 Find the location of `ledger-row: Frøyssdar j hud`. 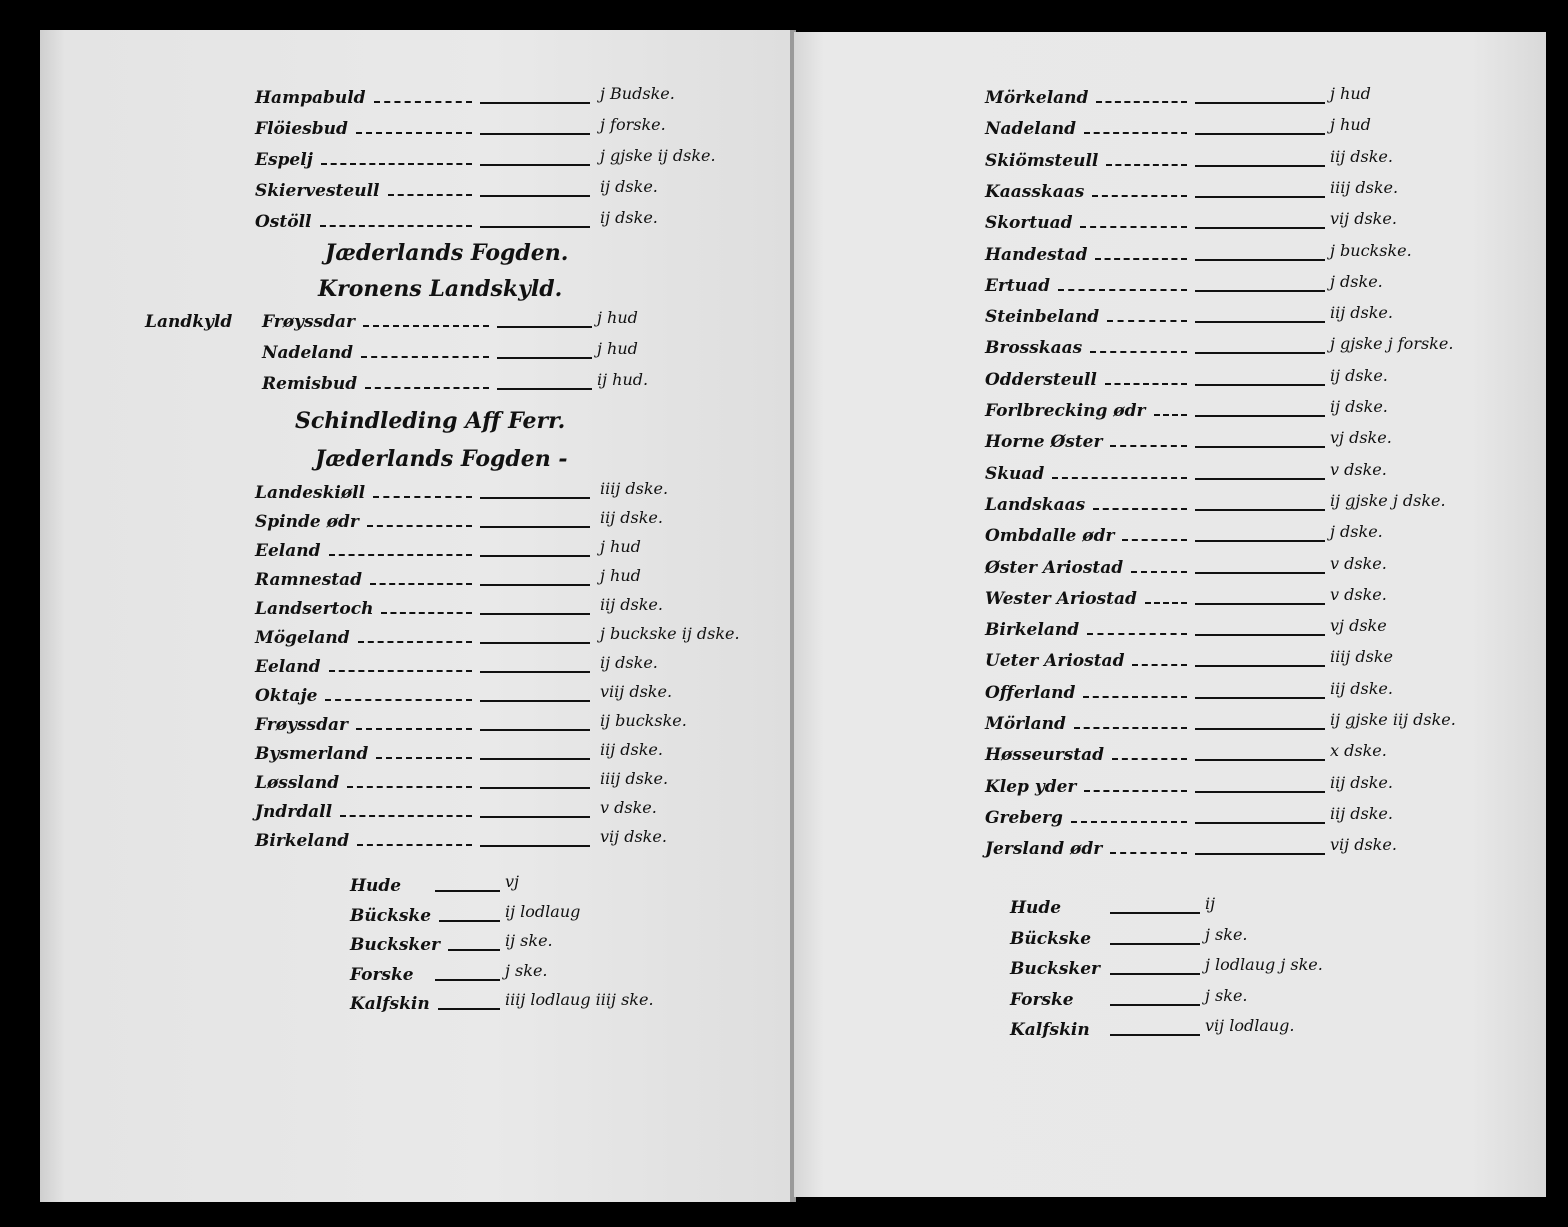

ledger-row: Frøyssdar j hud is located at coordinates (539, 323).